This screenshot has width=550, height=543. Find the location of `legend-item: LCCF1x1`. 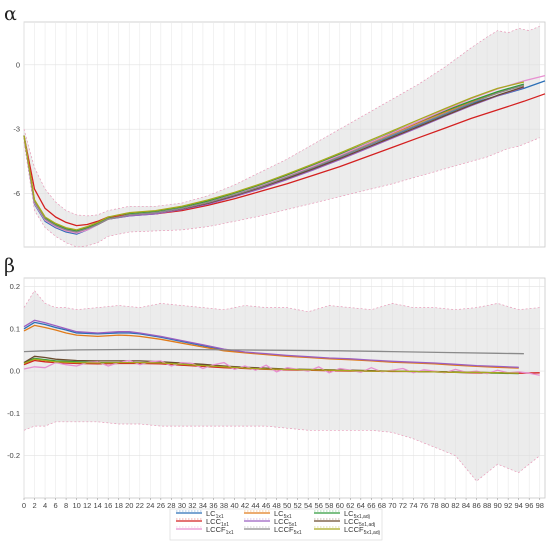

legend-item: LCCF1x1 is located at coordinates (205, 530).